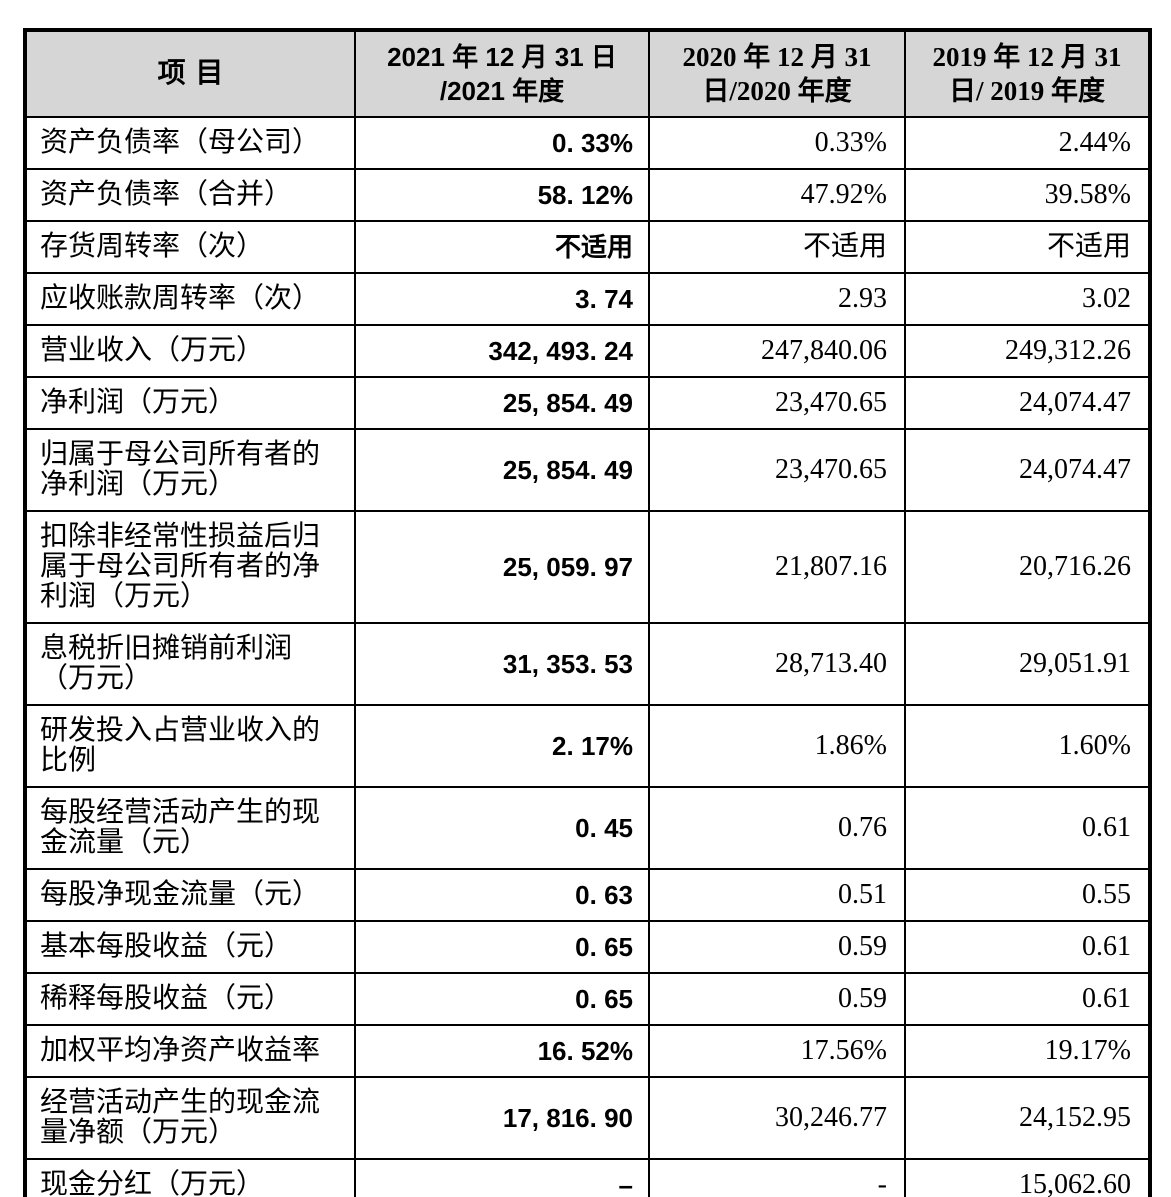 This screenshot has width=1171, height=1197. I want to click on value-2021: 0. 63, so click(502, 895).